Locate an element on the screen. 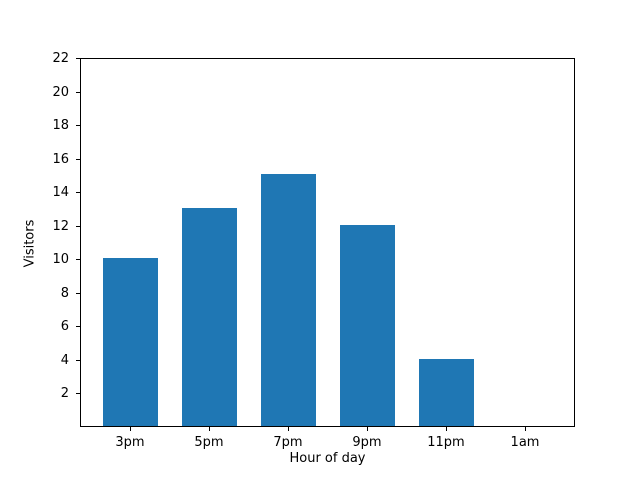 The width and height of the screenshot is (640, 480). bar-11pm is located at coordinates (446, 392).